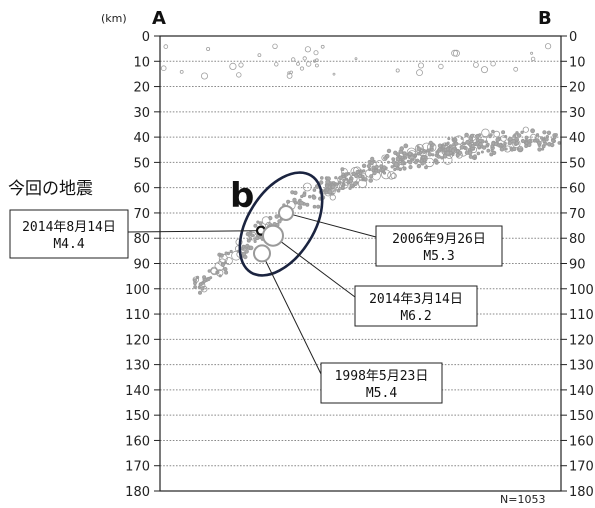 This screenshot has width=595, height=508. I want to click on tick-label-left: 120, so click(137, 340).